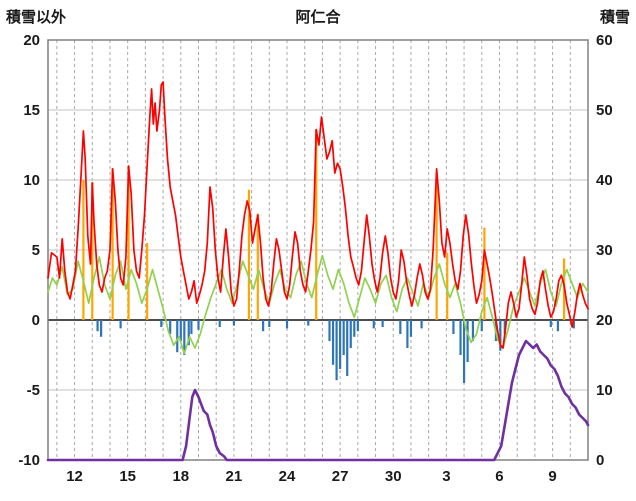  Describe the element at coordinates (604, 110) in the screenshot. I see `right-axis-tick-label: 50` at that location.